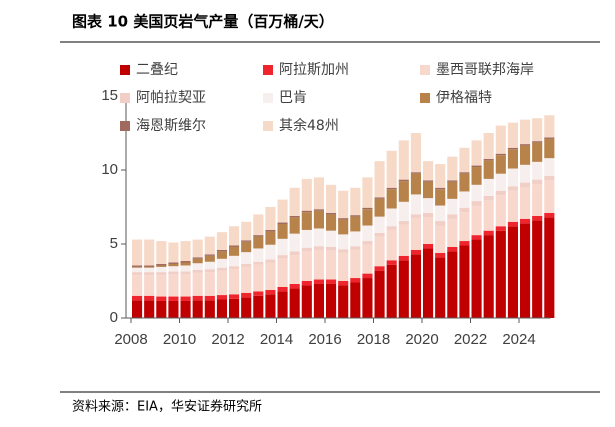 This screenshot has width=615, height=427. What do you see at coordinates (227, 339) in the screenshot?
I see `x-tick-label: 2012` at bounding box center [227, 339].